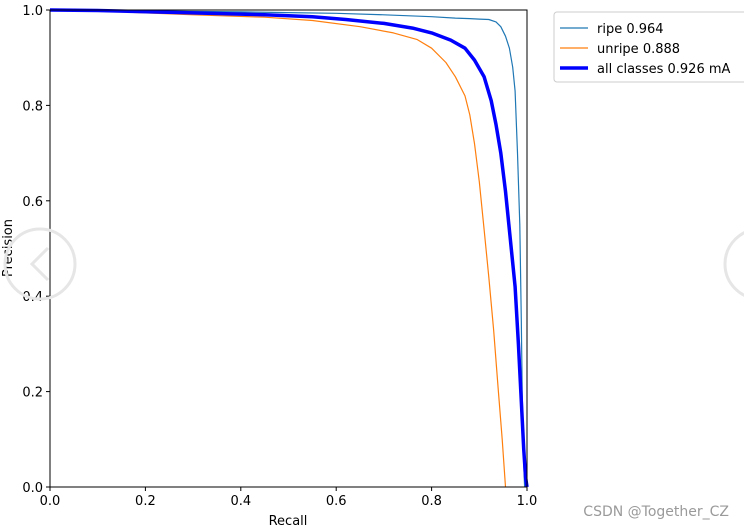 The width and height of the screenshot is (744, 530). Describe the element at coordinates (664, 69) in the screenshot. I see `legend-label-2: all classes 0.926 mA` at that location.